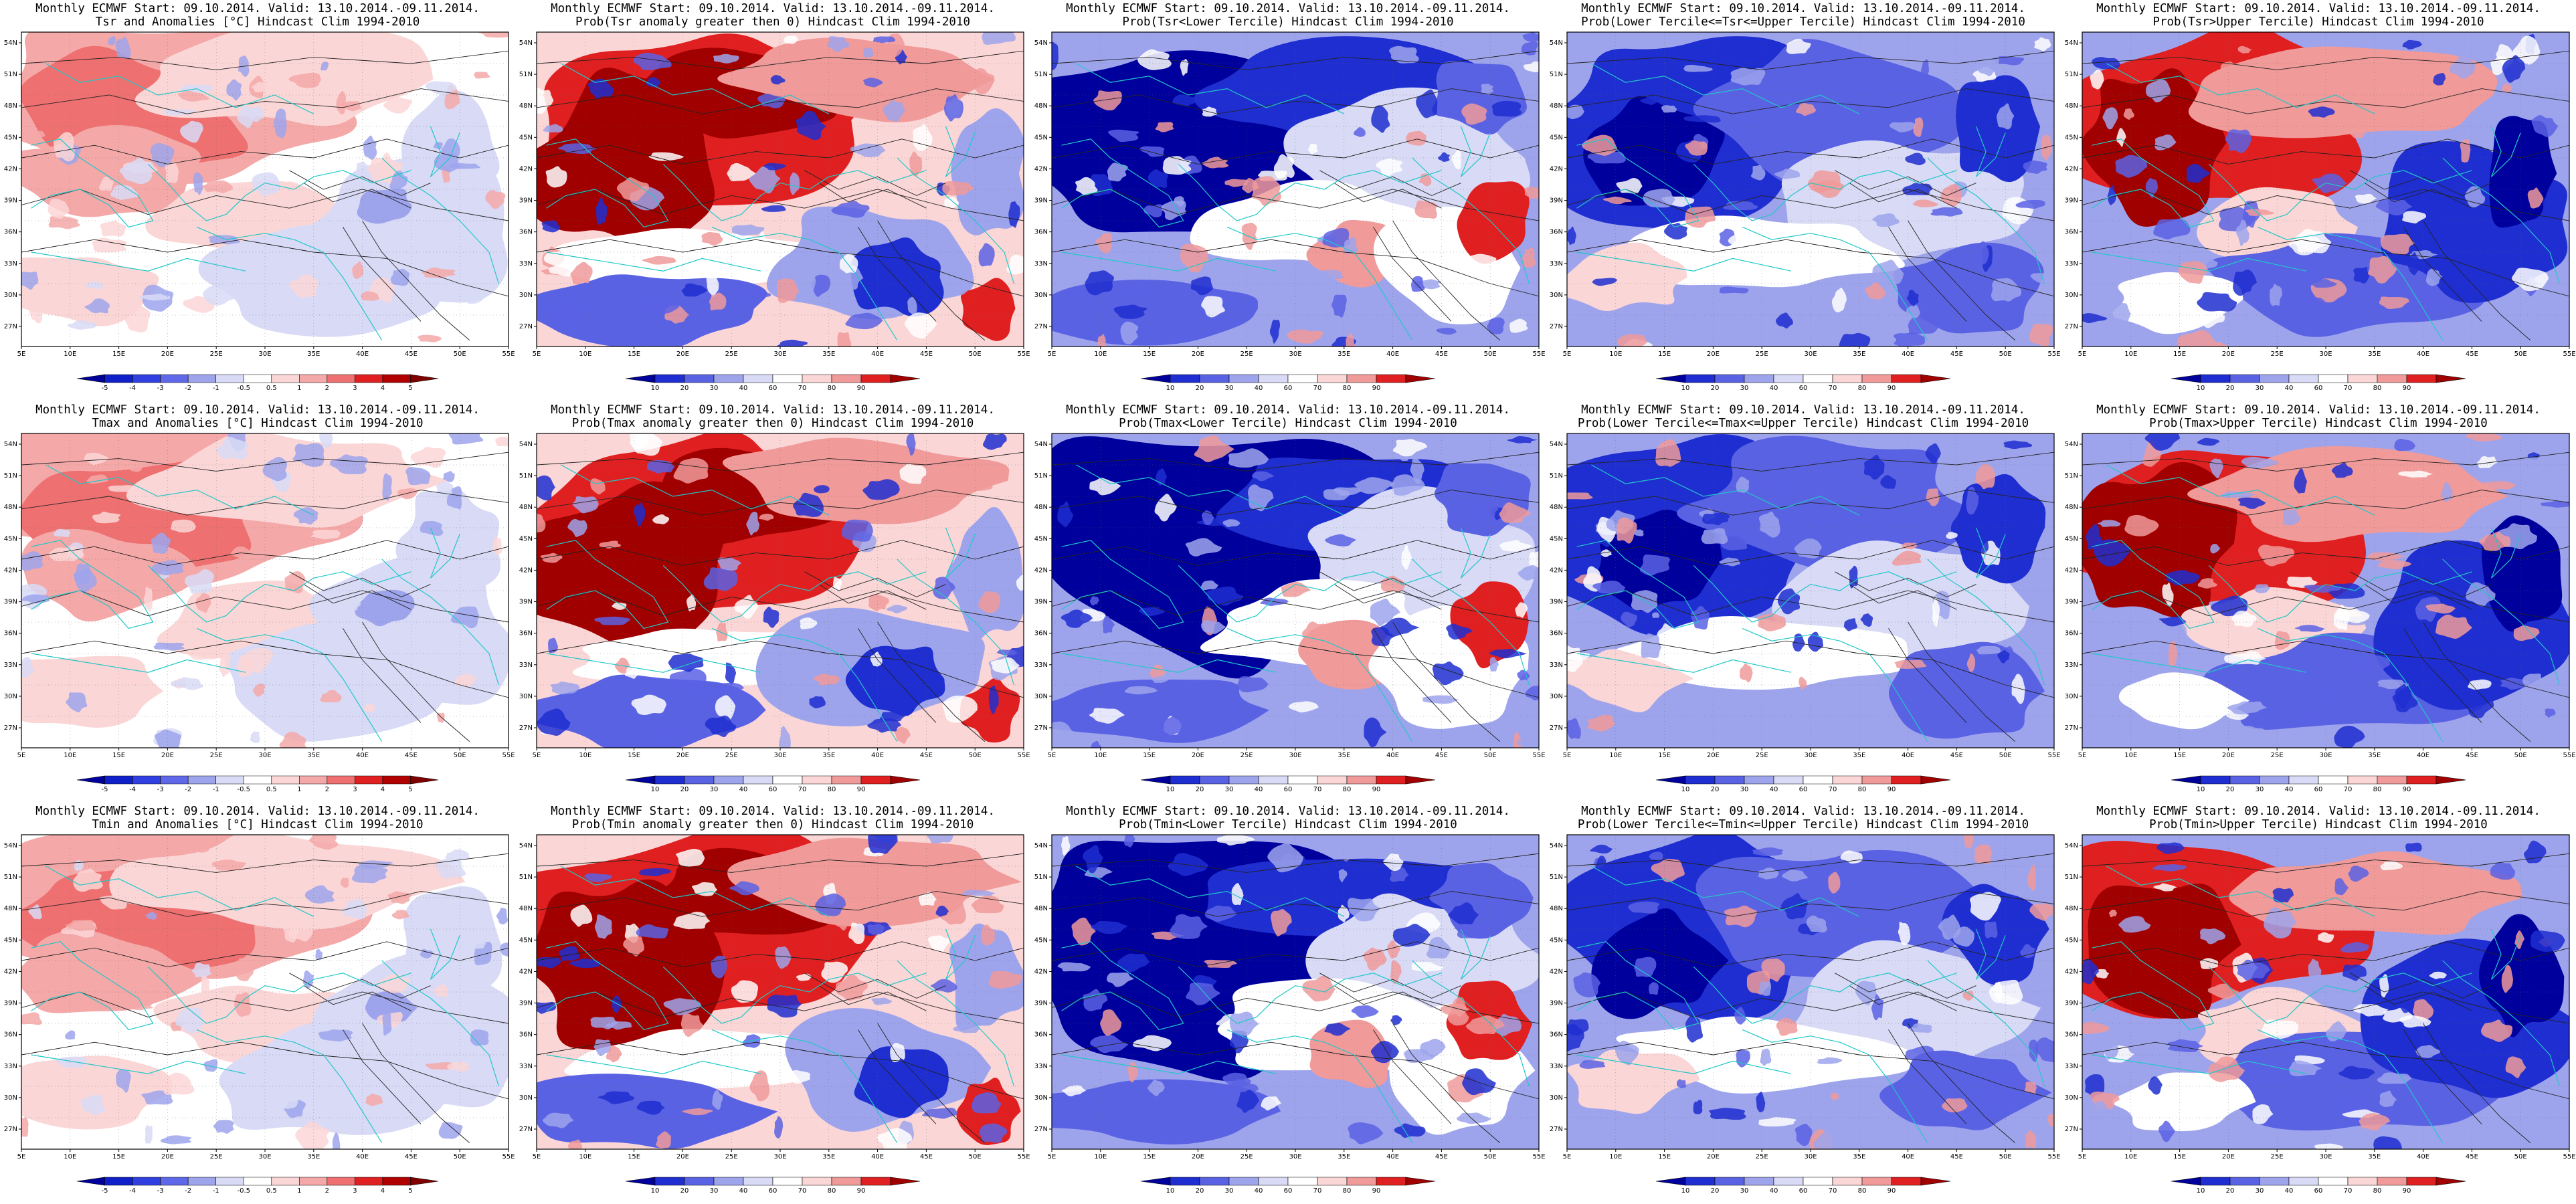 The image size is (2576, 1204). Describe the element at coordinates (1810, 755) in the screenshot. I see `lon-tick-label: 30E` at that location.